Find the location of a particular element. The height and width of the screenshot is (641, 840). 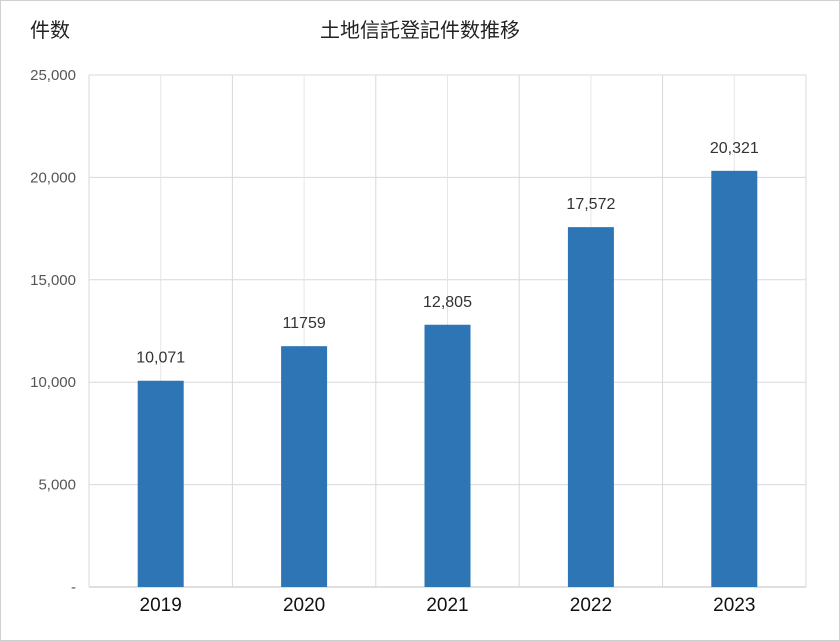

x-tick-label: 2022 is located at coordinates (591, 605).